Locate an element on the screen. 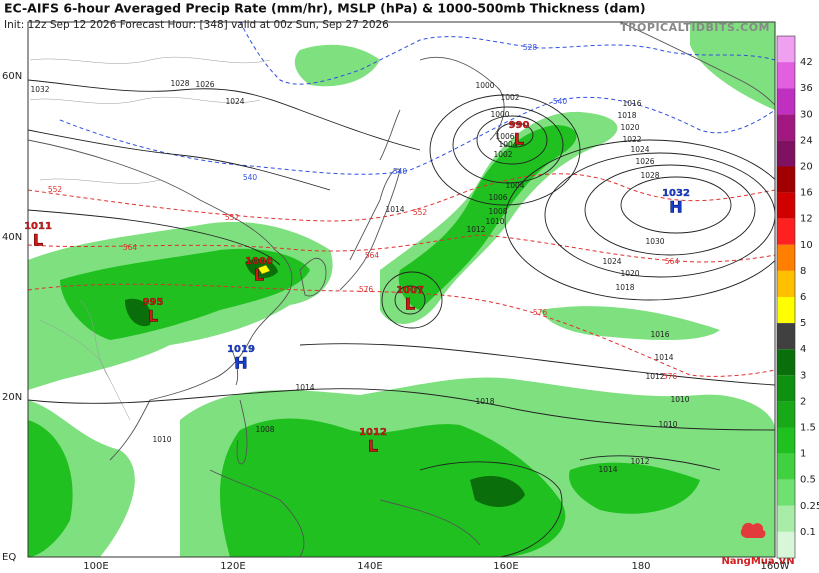 This screenshot has width=819, height=573. colorbar-label: 36 is located at coordinates (806, 88).